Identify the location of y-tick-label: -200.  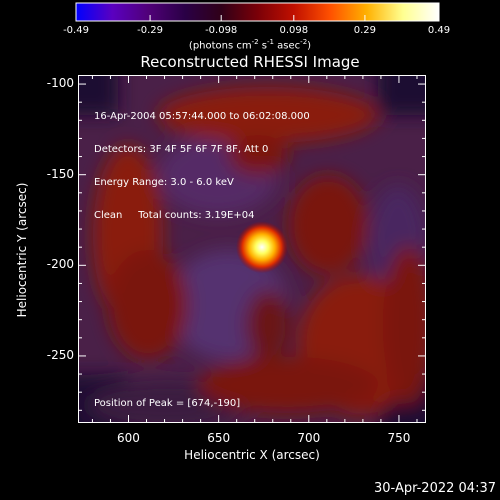
(60, 264).